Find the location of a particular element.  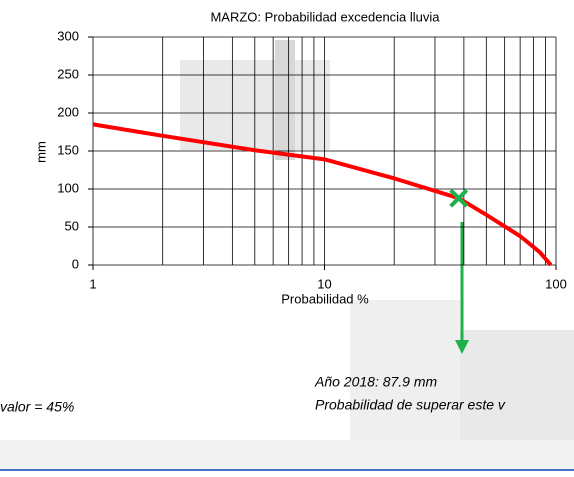

annotation: Año 2018: 87.9 mm is located at coordinates (376, 382).